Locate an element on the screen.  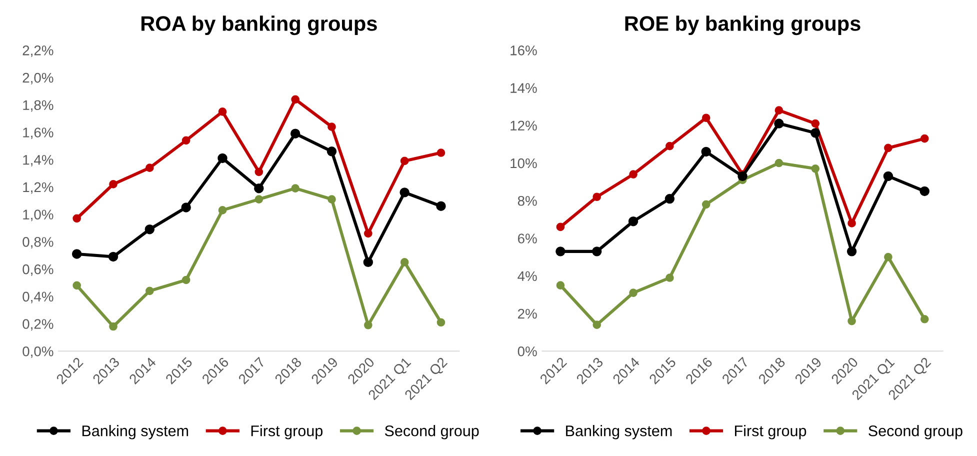
y-tick-label: 0,2% is located at coordinates (38, 325).